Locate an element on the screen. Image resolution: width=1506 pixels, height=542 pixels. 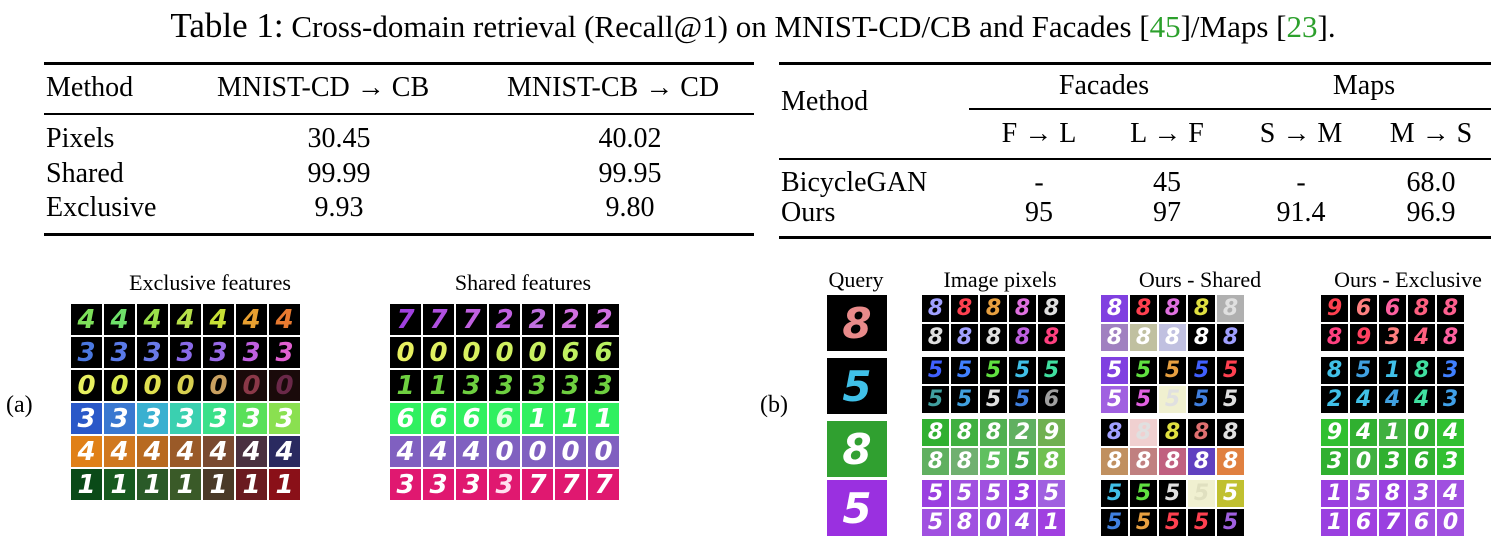
header-method: Method is located at coordinates (90, 87).